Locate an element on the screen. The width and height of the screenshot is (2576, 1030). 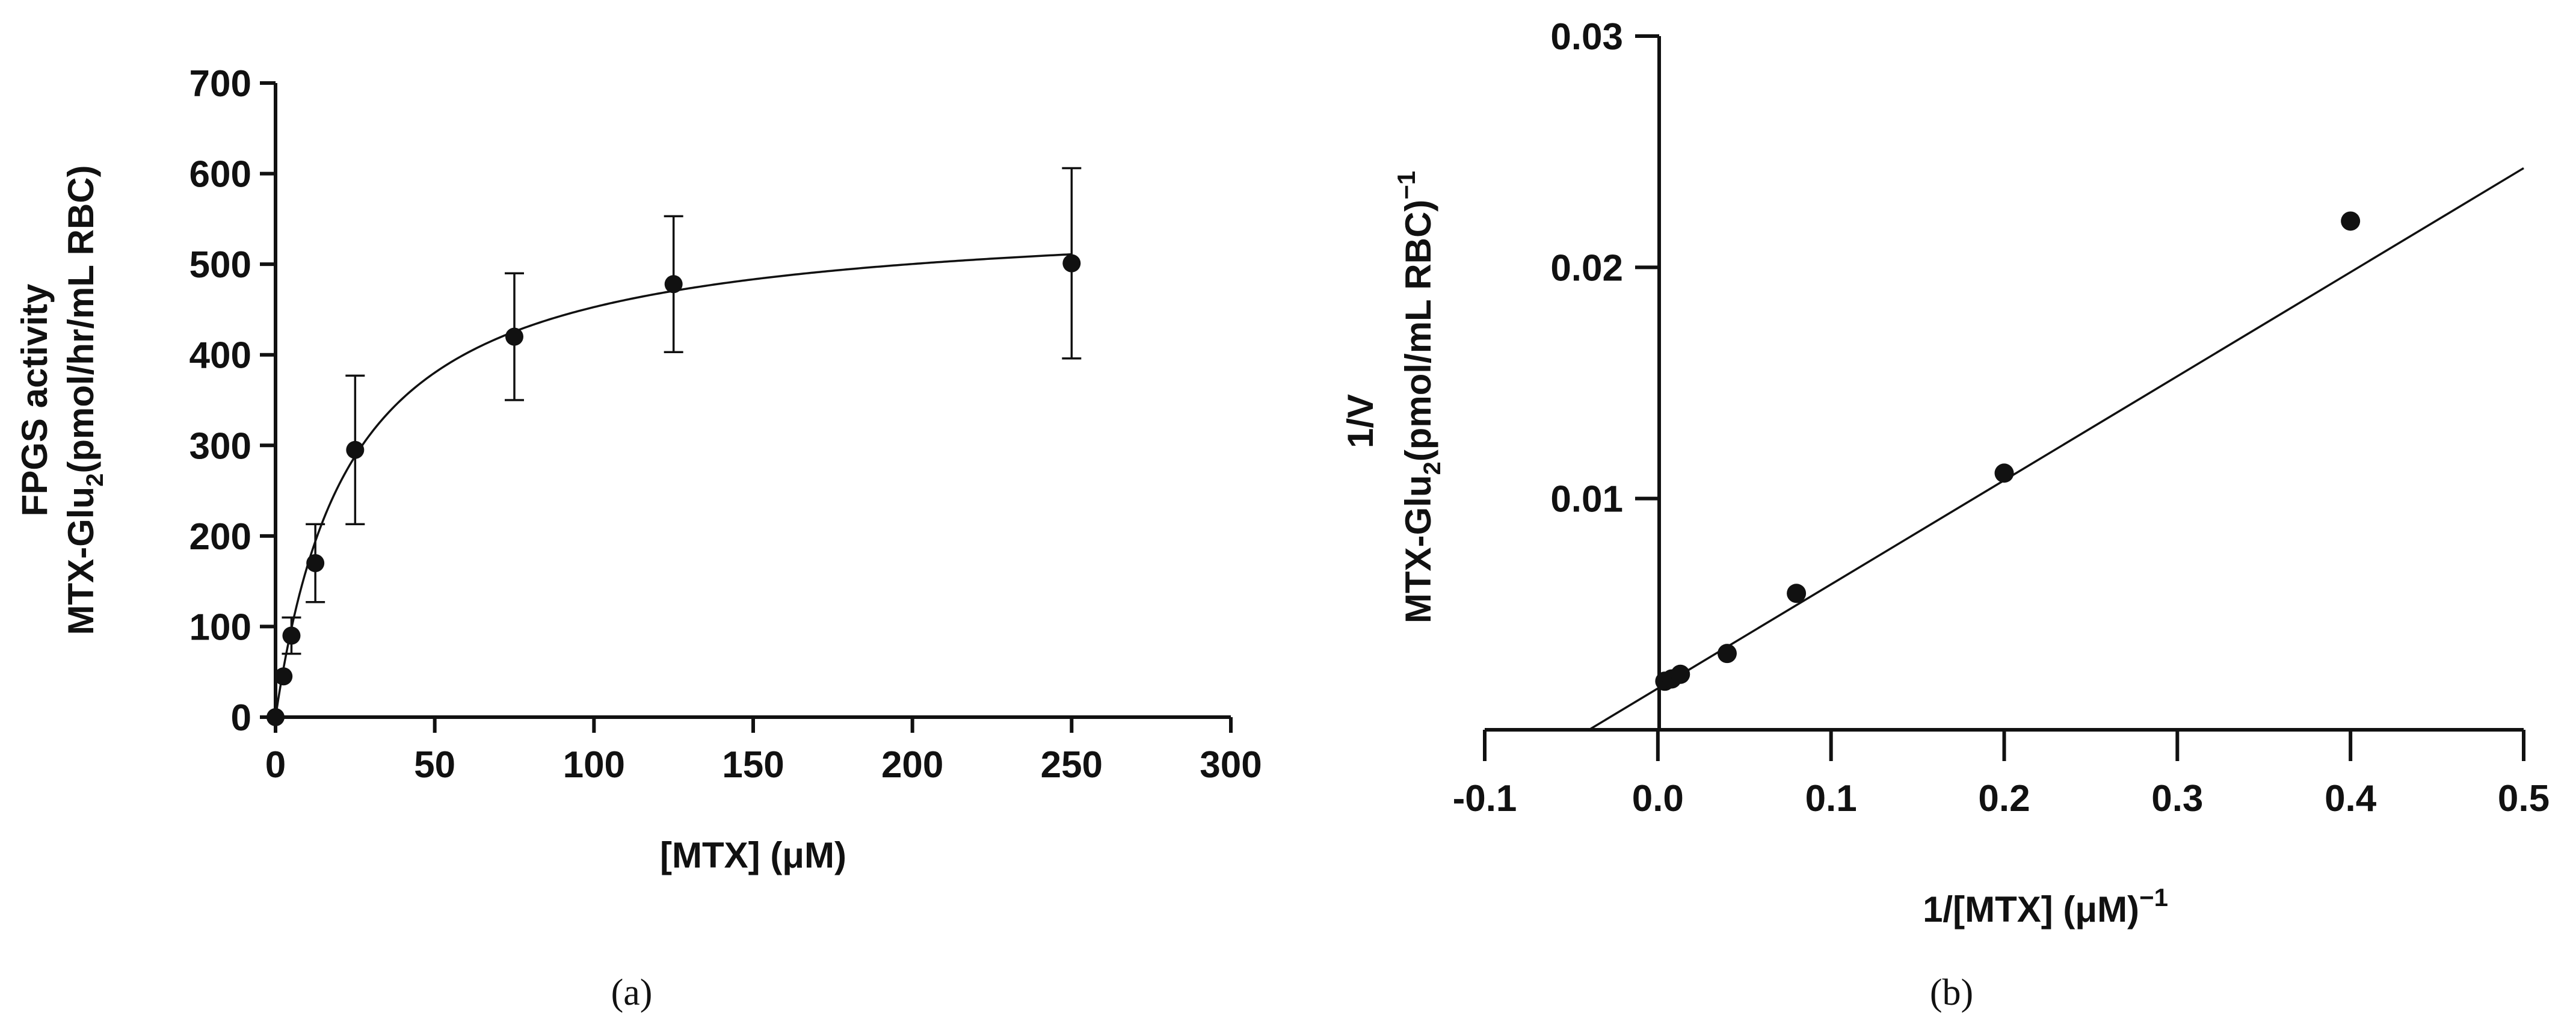
panel-a-ylabel-units: (pmol/hr/mL RBC) is located at coordinates (81, 319).